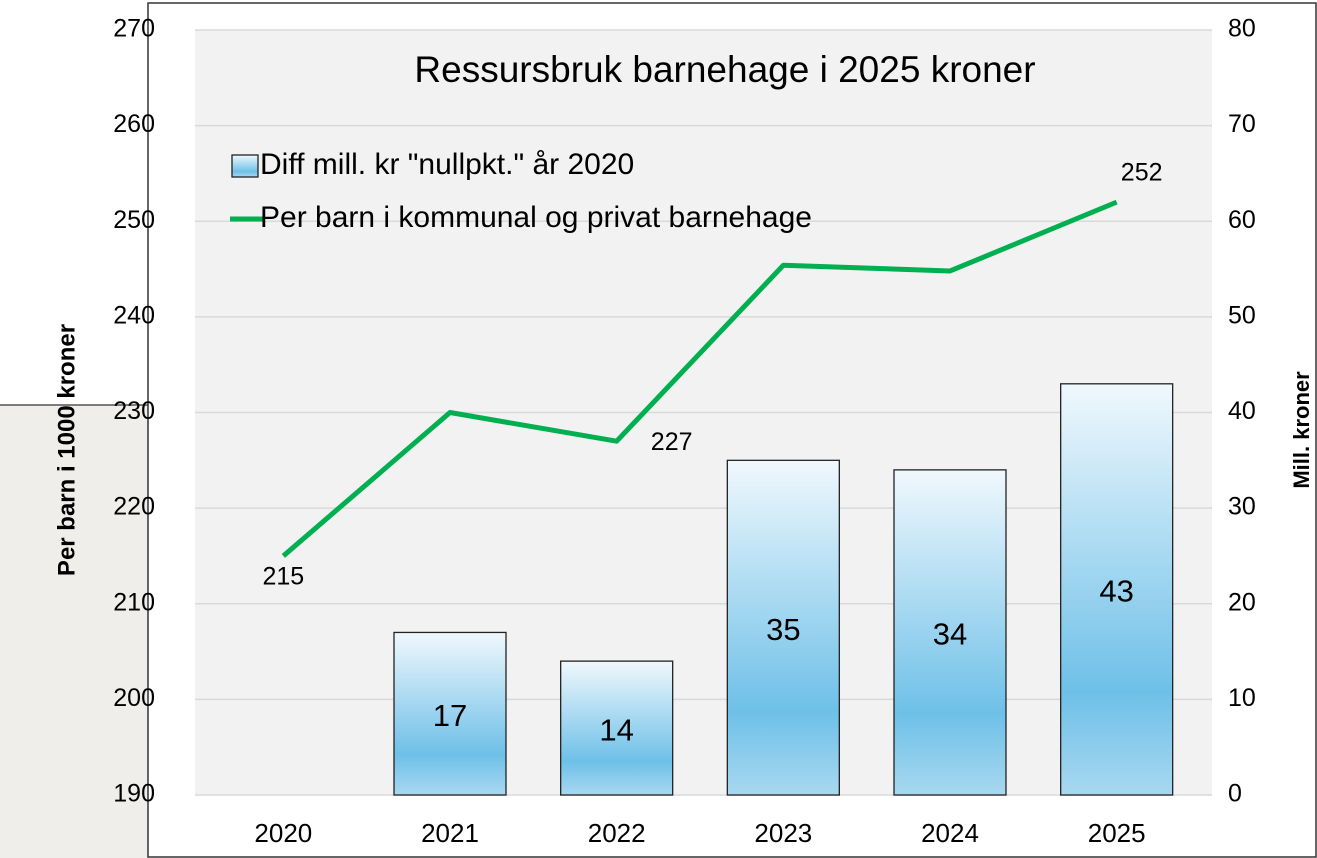 This screenshot has width=1317, height=858. What do you see at coordinates (74, 631) in the screenshot?
I see `side-panel` at bounding box center [74, 631].